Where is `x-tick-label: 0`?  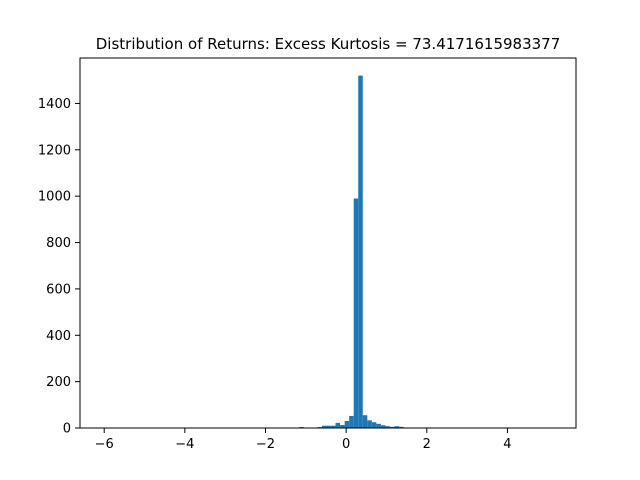 x-tick-label: 0 is located at coordinates (346, 444).